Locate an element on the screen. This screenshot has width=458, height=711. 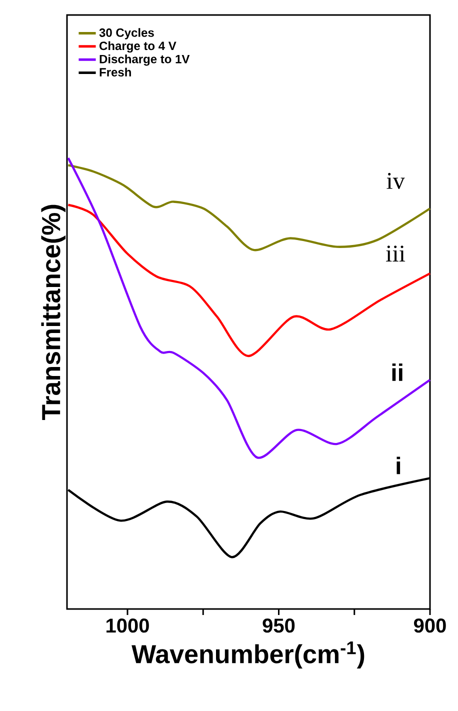
annotation: ii is located at coordinates (397, 372).